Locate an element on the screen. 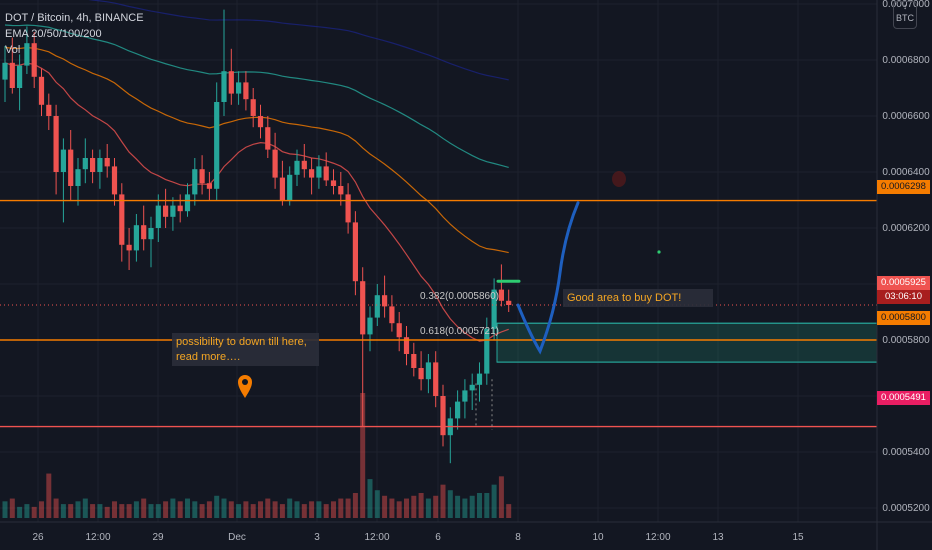 The image size is (932, 550). x-tick-label: 6 is located at coordinates (438, 537).